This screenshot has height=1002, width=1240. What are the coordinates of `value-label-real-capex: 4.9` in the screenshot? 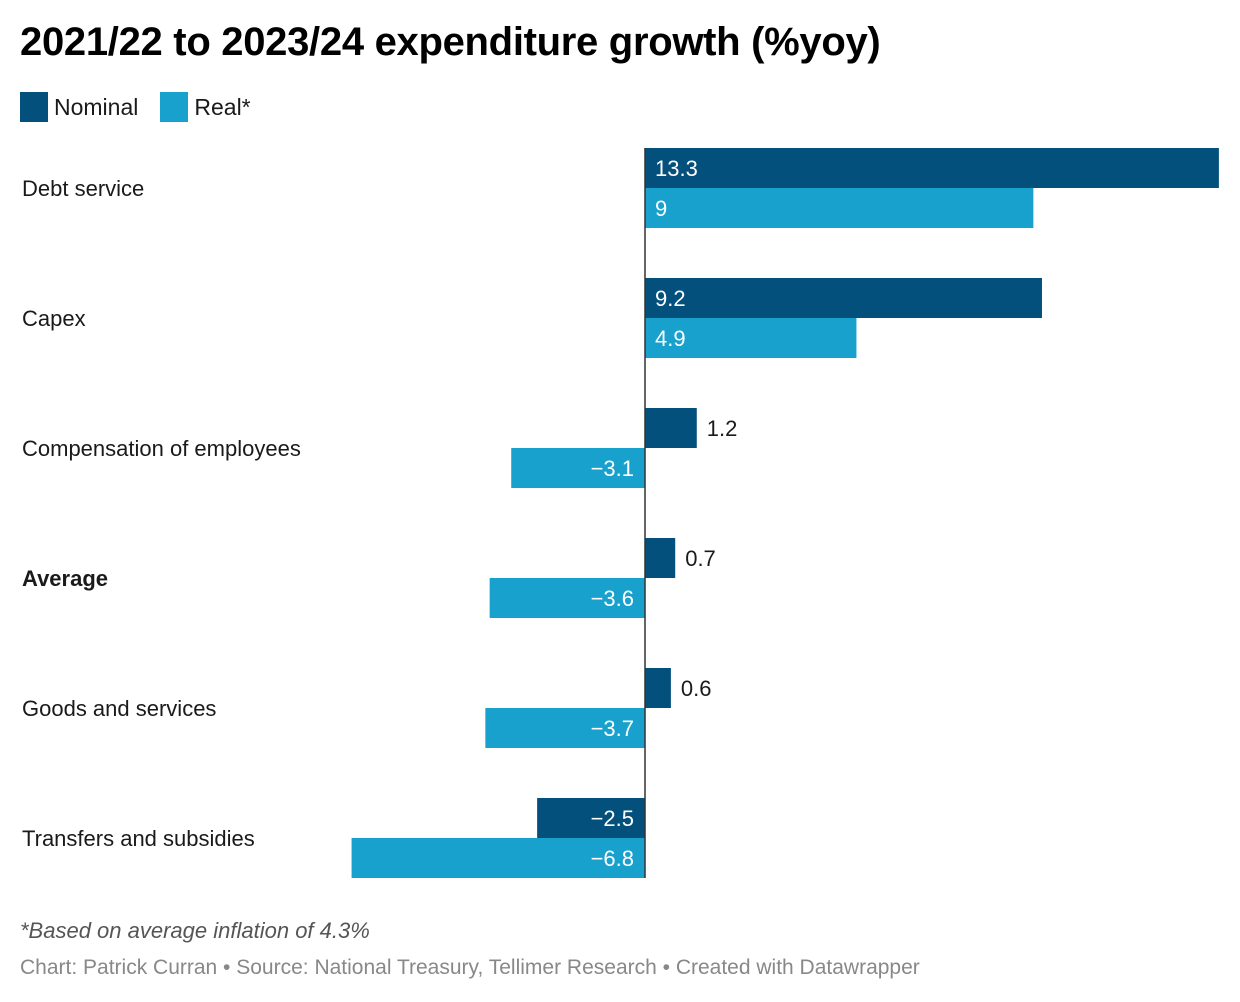 It's located at (670, 338).